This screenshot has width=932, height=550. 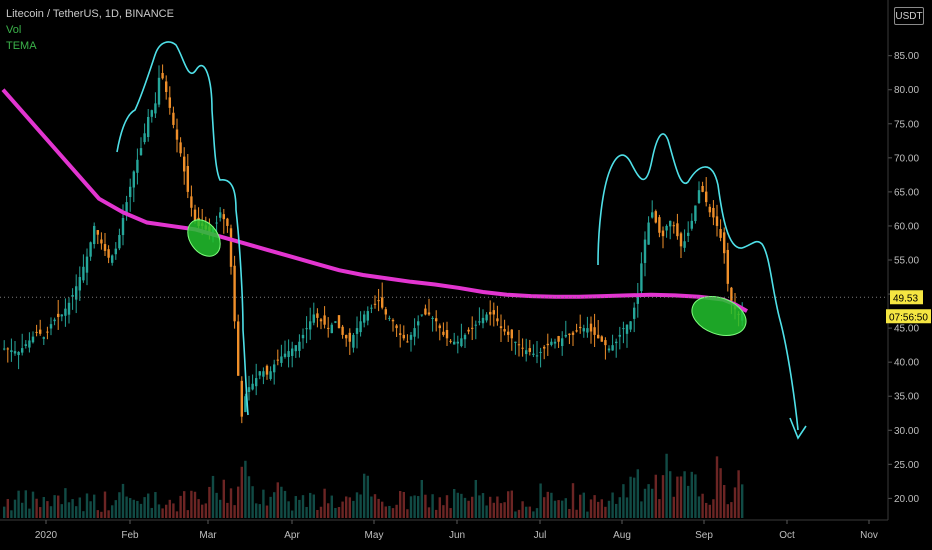 I want to click on last-price-badge, so click(x=906, y=297).